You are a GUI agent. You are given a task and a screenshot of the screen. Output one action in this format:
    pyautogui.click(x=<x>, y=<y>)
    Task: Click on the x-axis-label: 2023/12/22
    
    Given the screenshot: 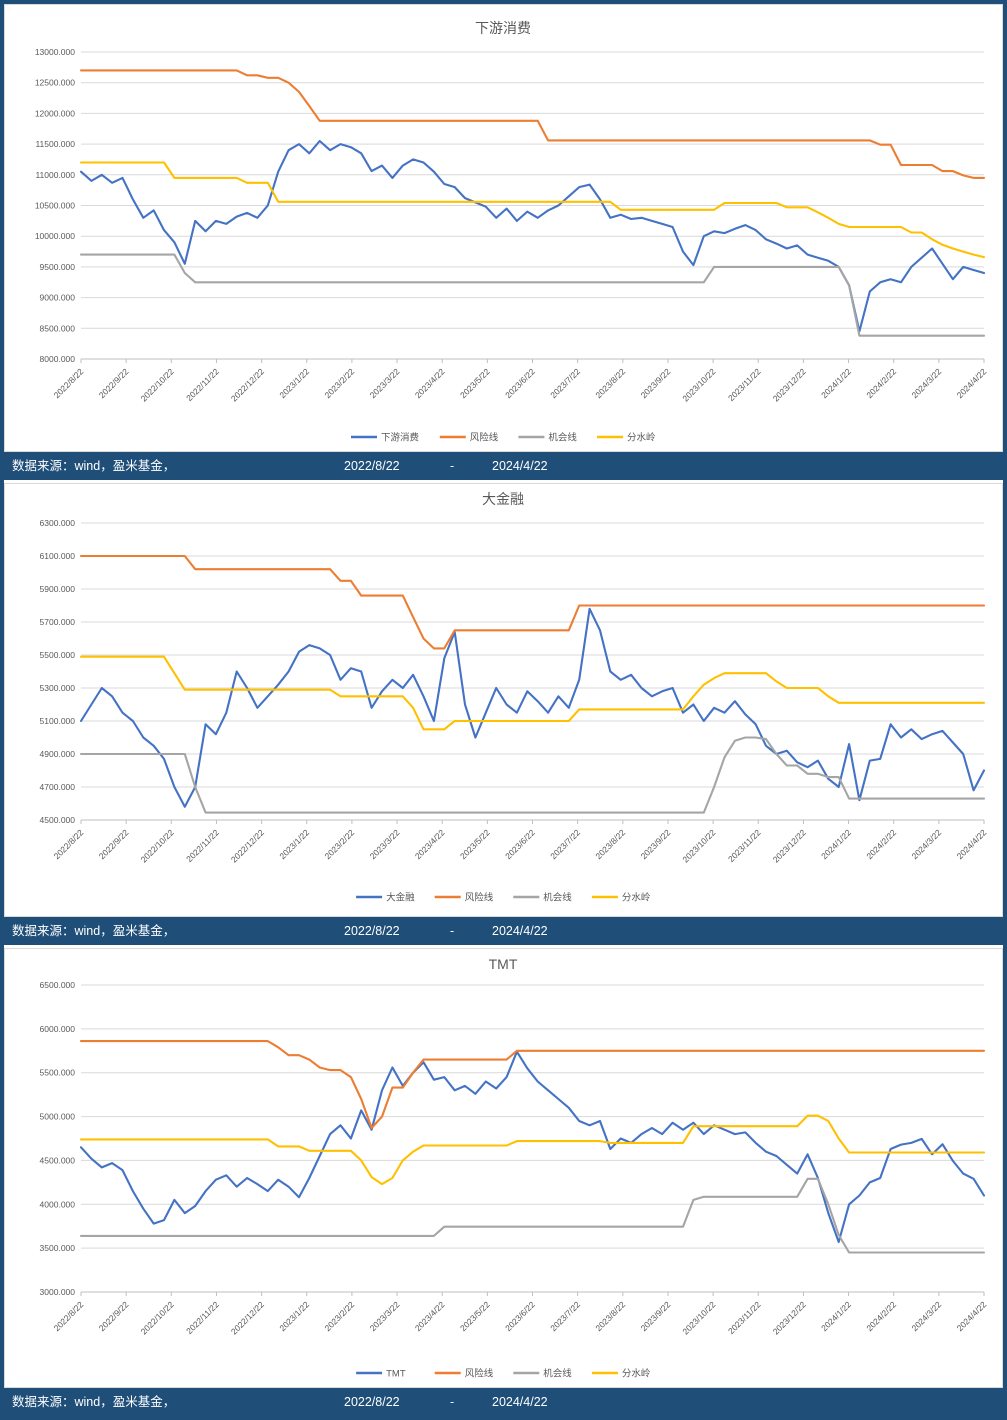 What is the action you would take?
    pyautogui.click(x=789, y=845)
    